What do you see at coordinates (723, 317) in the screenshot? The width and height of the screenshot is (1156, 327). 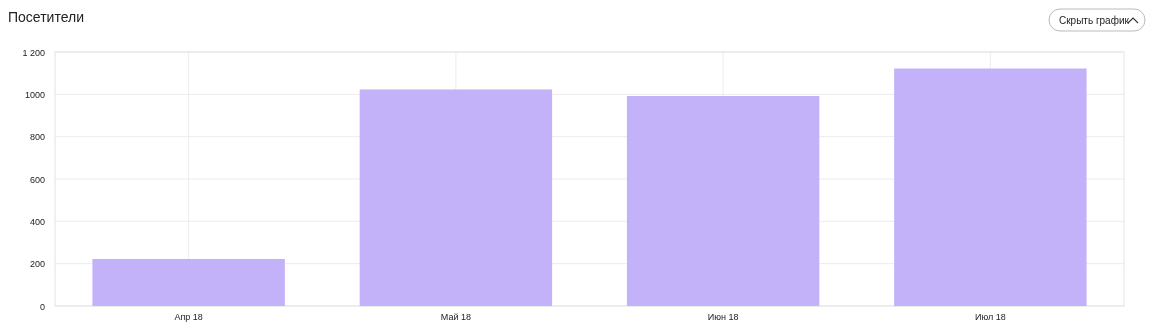 I see `x-tick-label: Июн 18` at bounding box center [723, 317].